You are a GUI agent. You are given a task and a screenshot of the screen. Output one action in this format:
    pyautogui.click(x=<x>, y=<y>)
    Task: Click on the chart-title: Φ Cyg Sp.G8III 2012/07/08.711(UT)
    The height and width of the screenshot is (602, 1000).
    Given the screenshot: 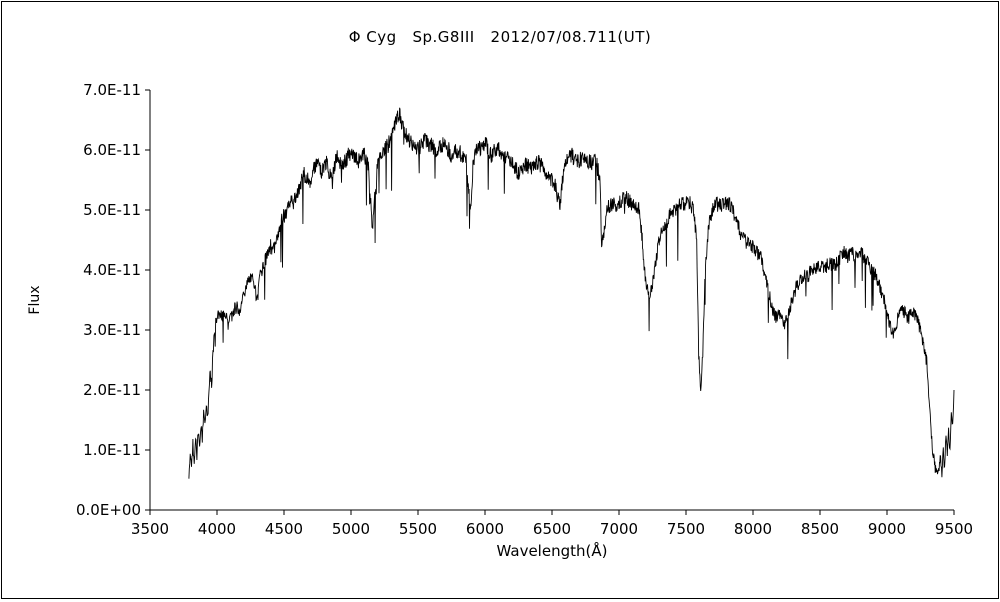 What is the action you would take?
    pyautogui.click(x=500, y=37)
    